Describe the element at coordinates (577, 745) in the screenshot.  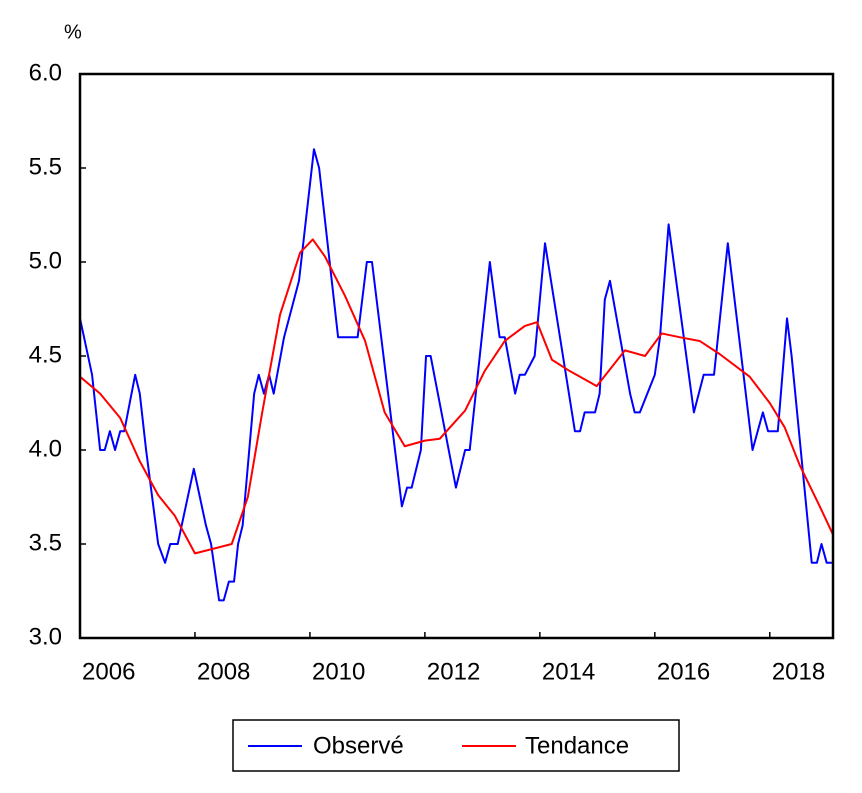
I see `legend-label: Tendance` at that location.